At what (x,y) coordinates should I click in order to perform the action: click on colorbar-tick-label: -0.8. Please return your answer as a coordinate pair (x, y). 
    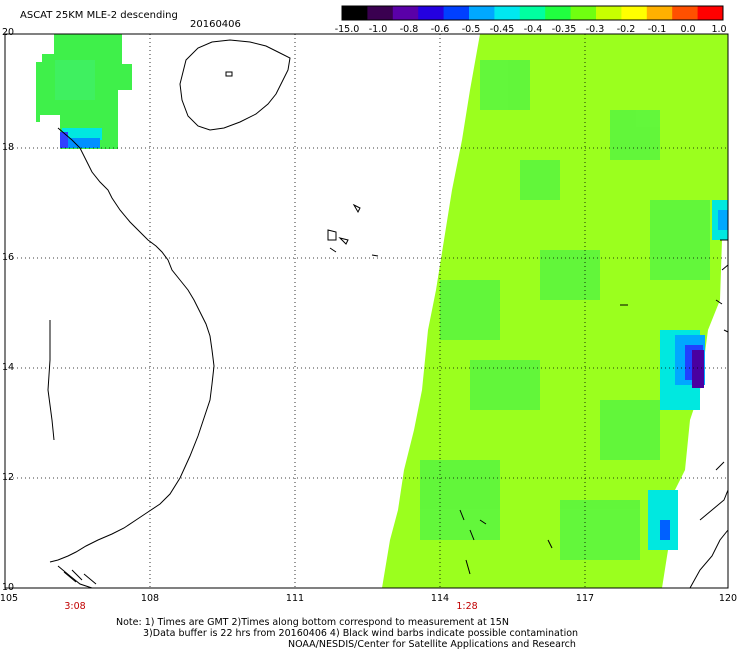
    Looking at the image, I should click on (409, 29).